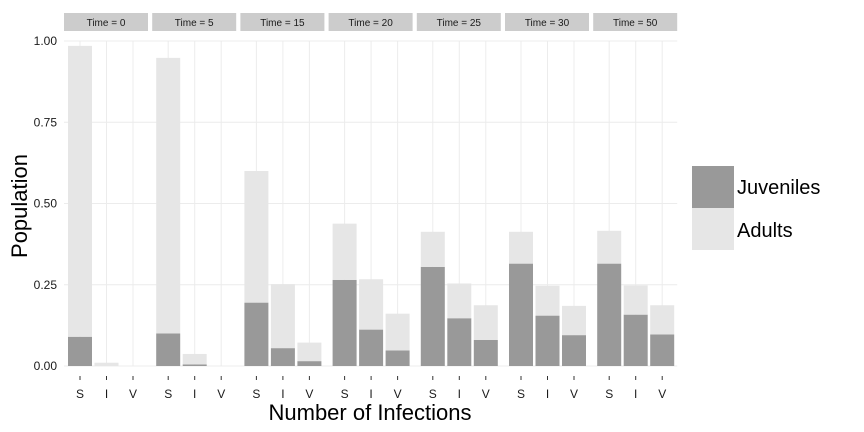 This screenshot has width=864, height=432. I want to click on facet-strip-label: Time = 20, so click(370, 23).